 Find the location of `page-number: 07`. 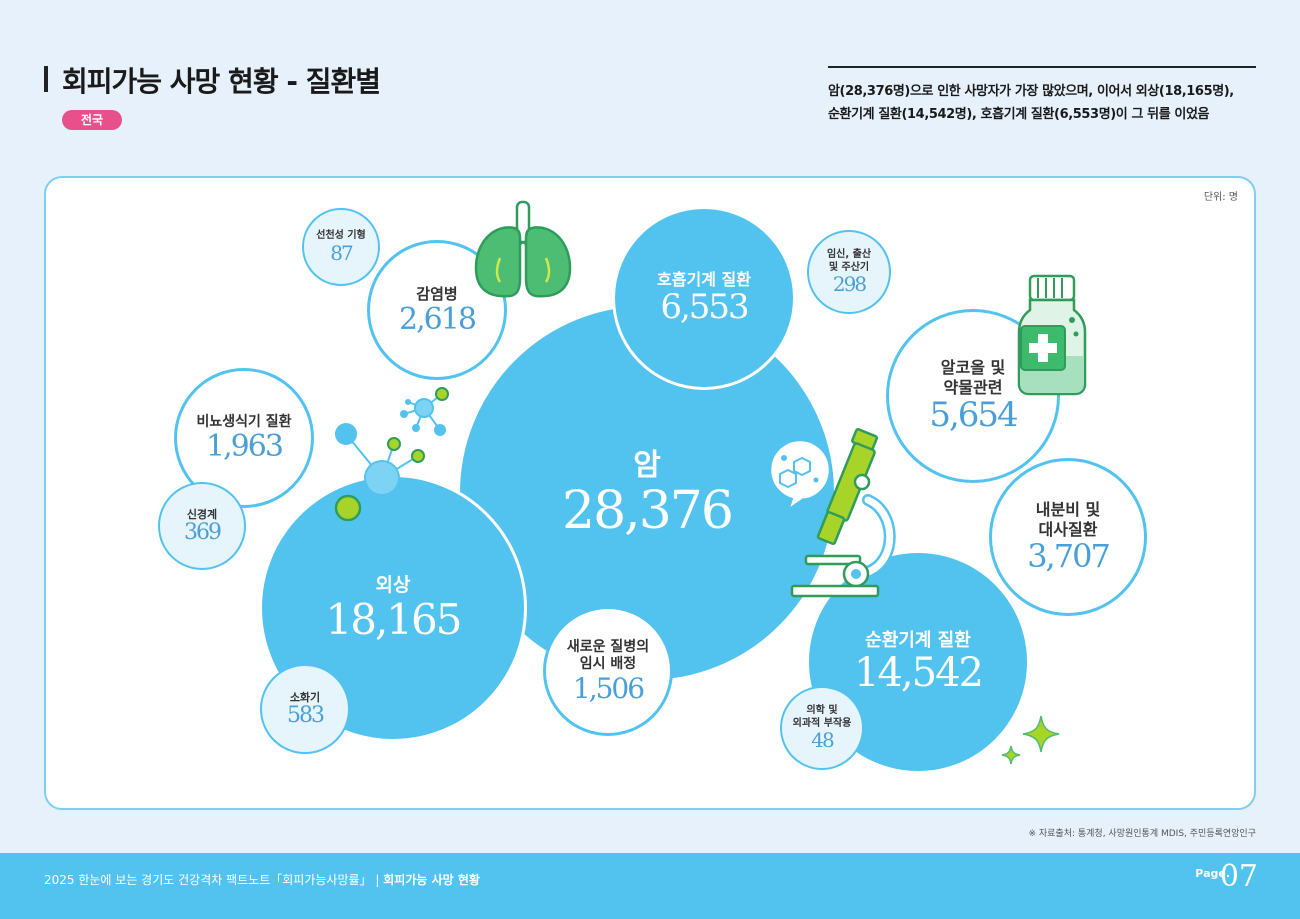

page-number: 07 is located at coordinates (1238, 876).